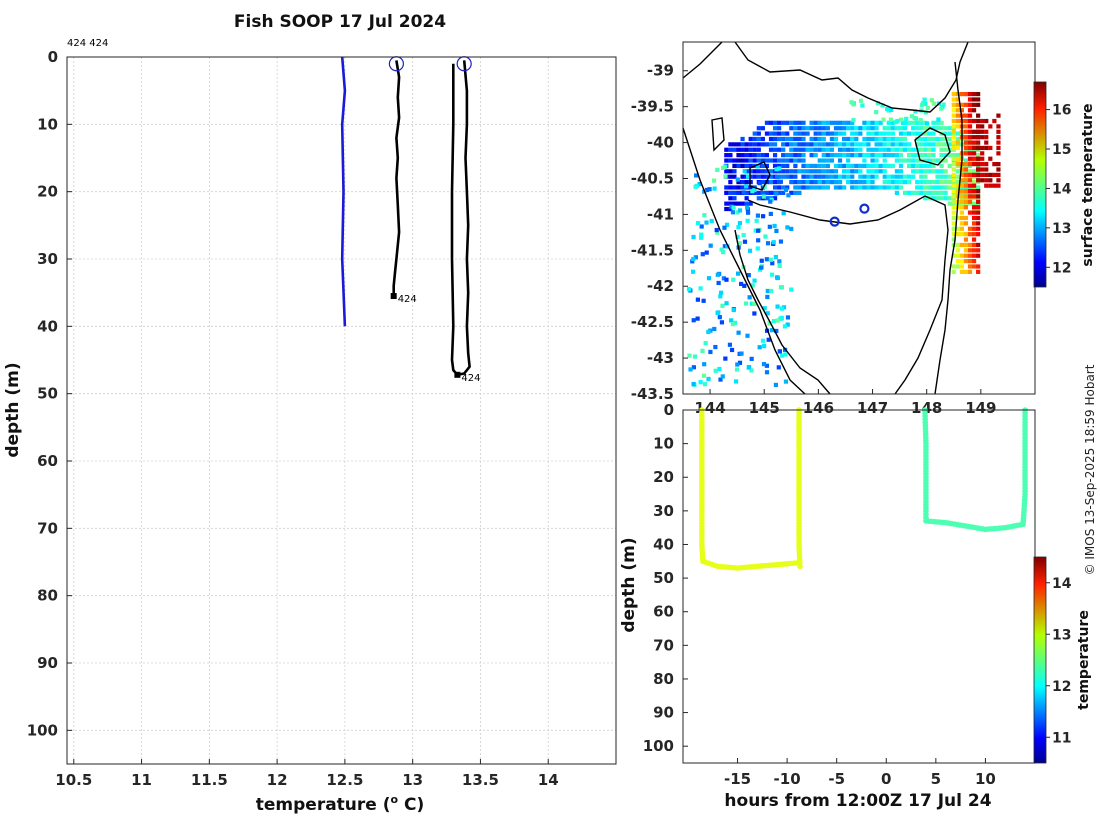 This screenshot has width=1100, height=820. Describe the element at coordinates (660, 71) in the screenshot. I see `map-y-tick-label: -39` at that location.